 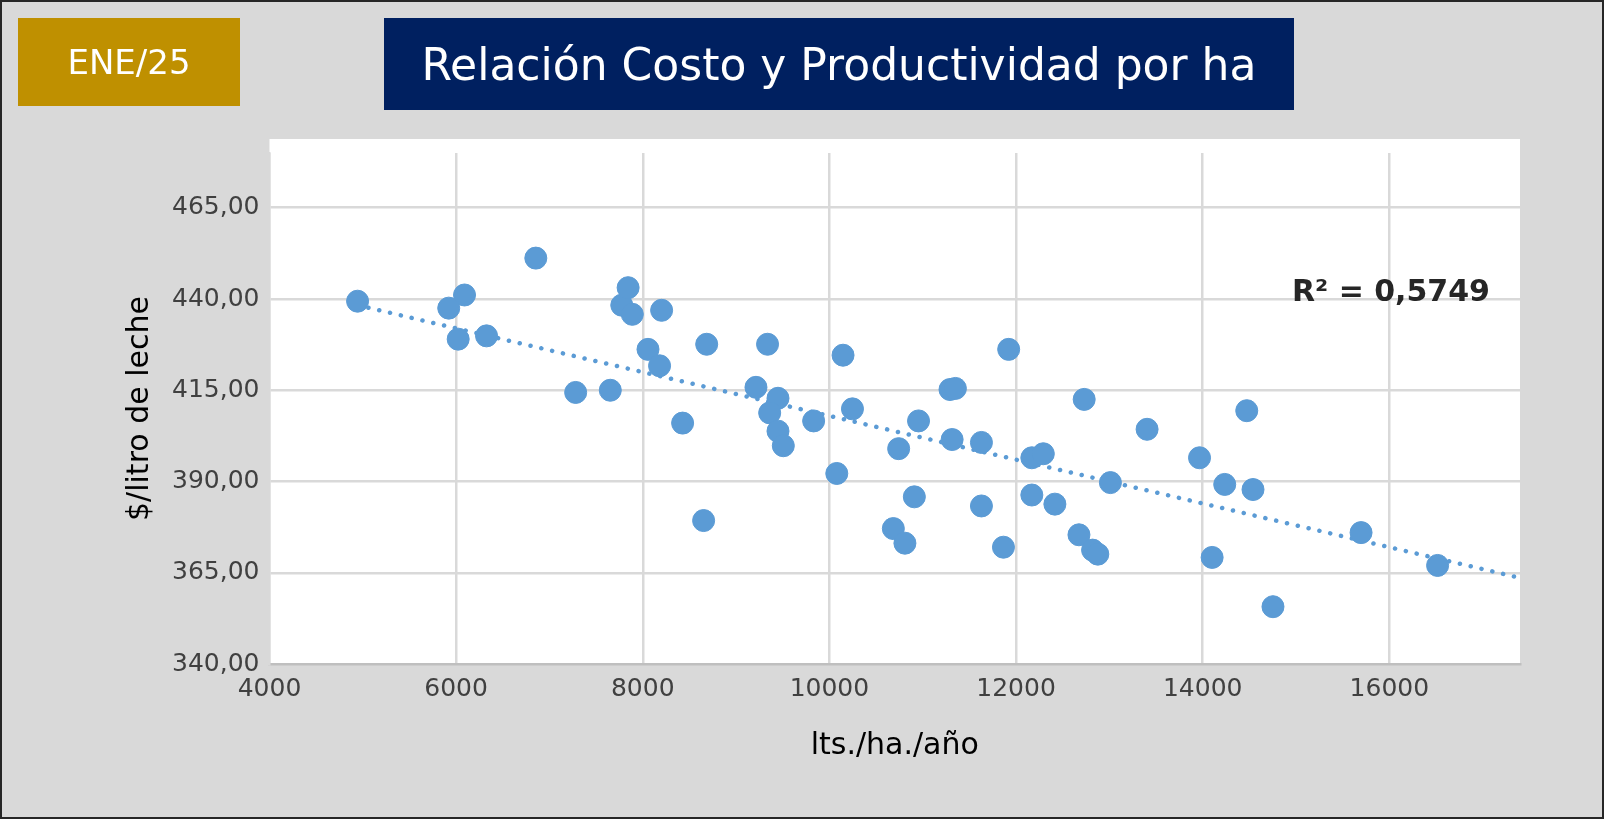 I want to click on x-axis-title: lts./ha./año, so click(x=894, y=743).